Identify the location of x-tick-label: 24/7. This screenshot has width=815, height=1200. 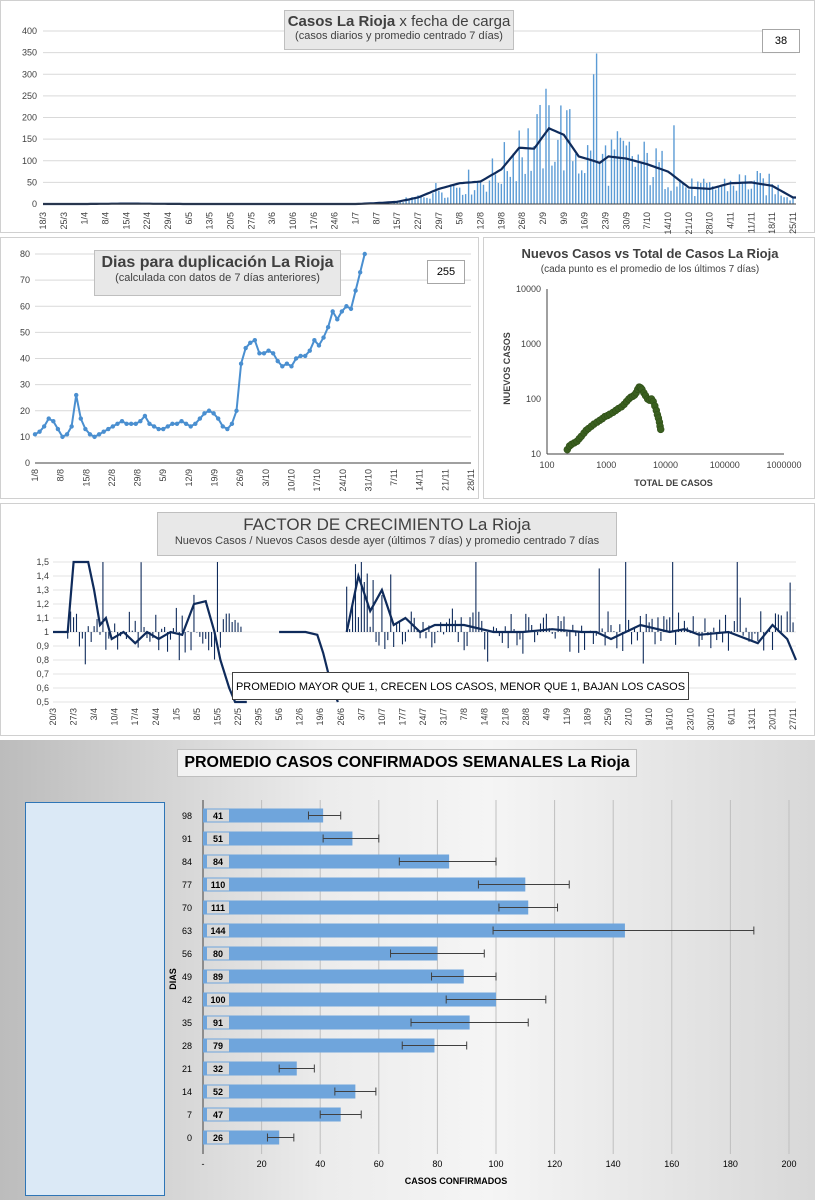
(423, 717).